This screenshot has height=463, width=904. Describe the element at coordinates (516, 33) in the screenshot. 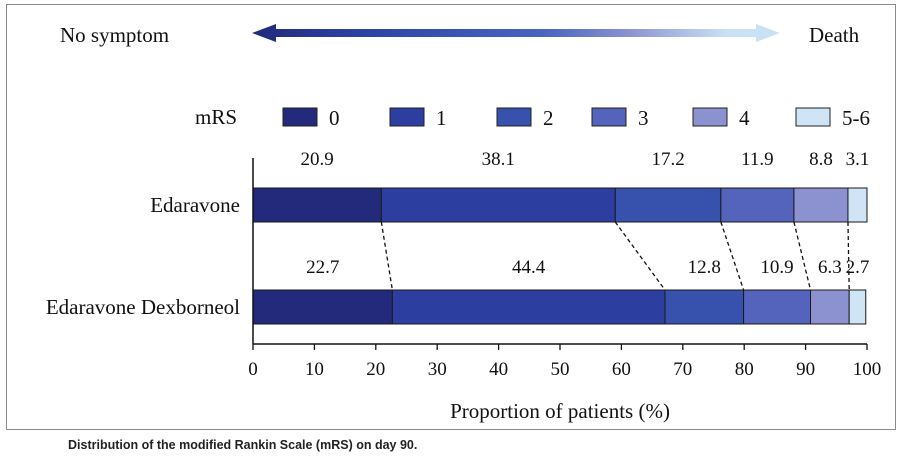

I see `gradient-arrow-icon` at that location.